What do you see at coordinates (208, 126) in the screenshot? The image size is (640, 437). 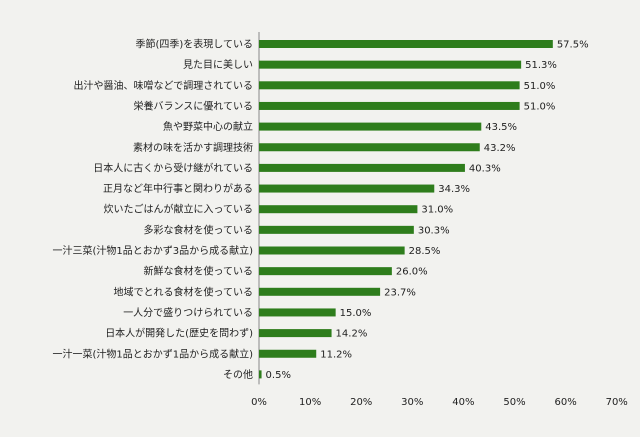 I see `category-label: 魚や野菜中心の献立` at bounding box center [208, 126].